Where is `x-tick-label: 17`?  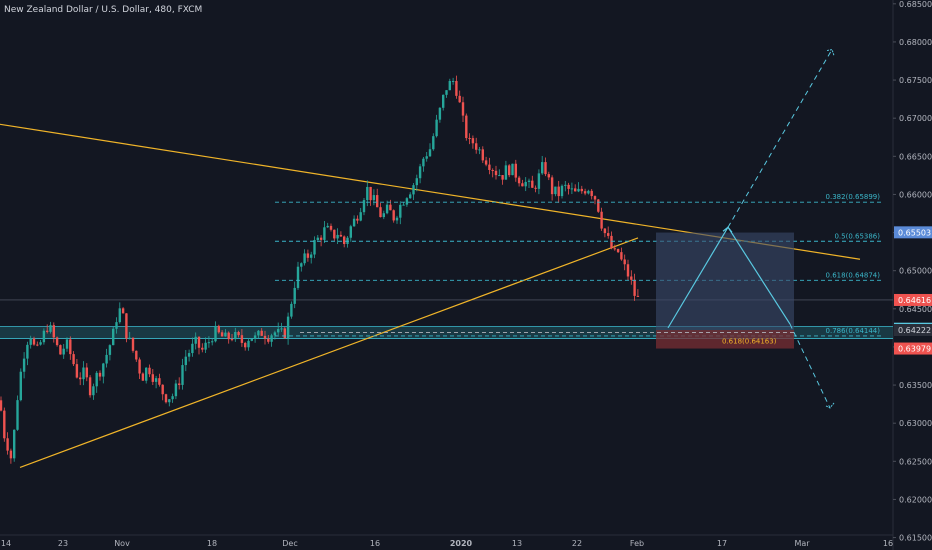
x-tick-label: 17 is located at coordinates (722, 543).